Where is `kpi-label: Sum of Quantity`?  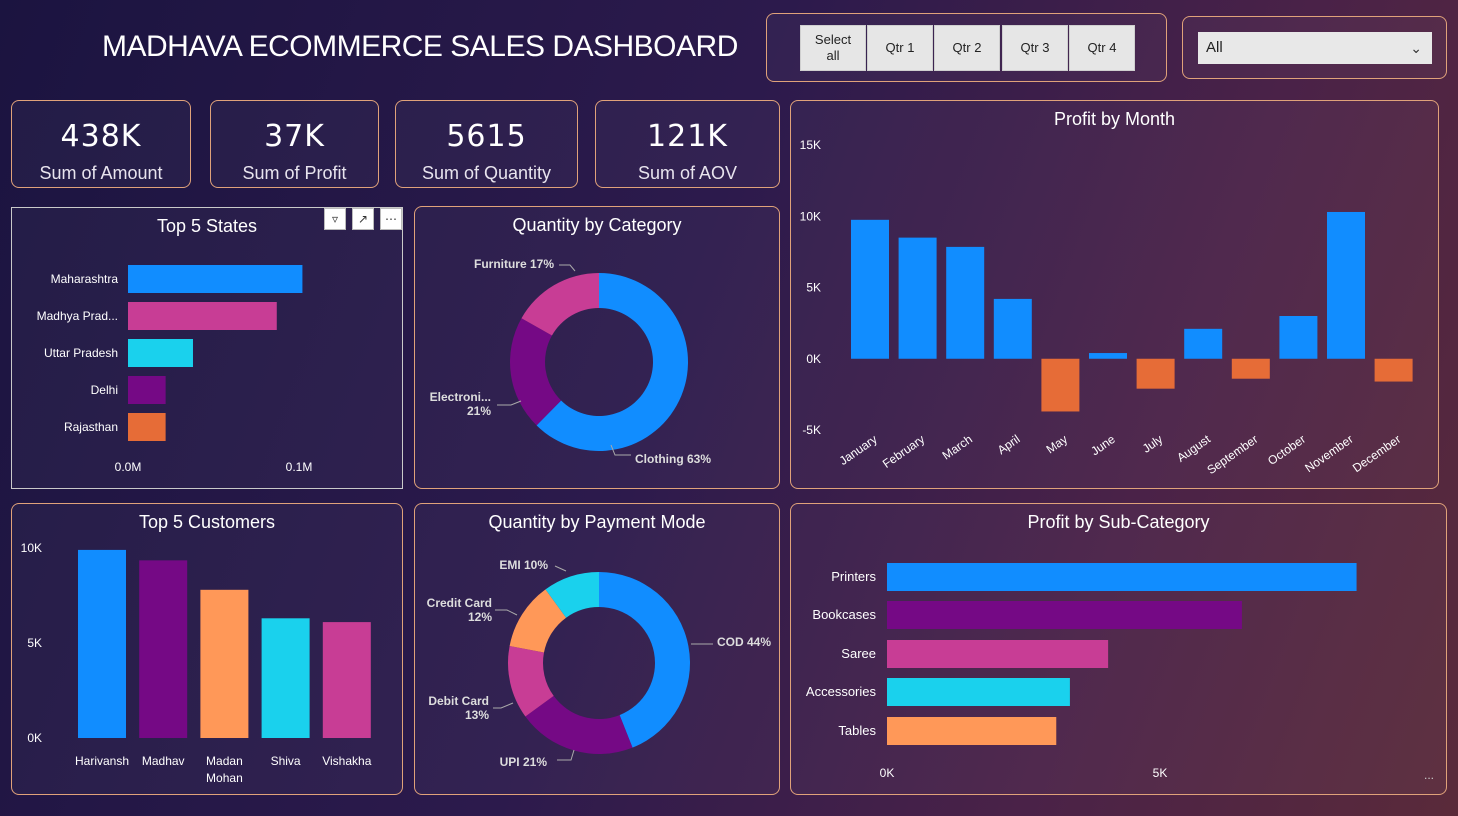
kpi-label: Sum of Quantity is located at coordinates (486, 173).